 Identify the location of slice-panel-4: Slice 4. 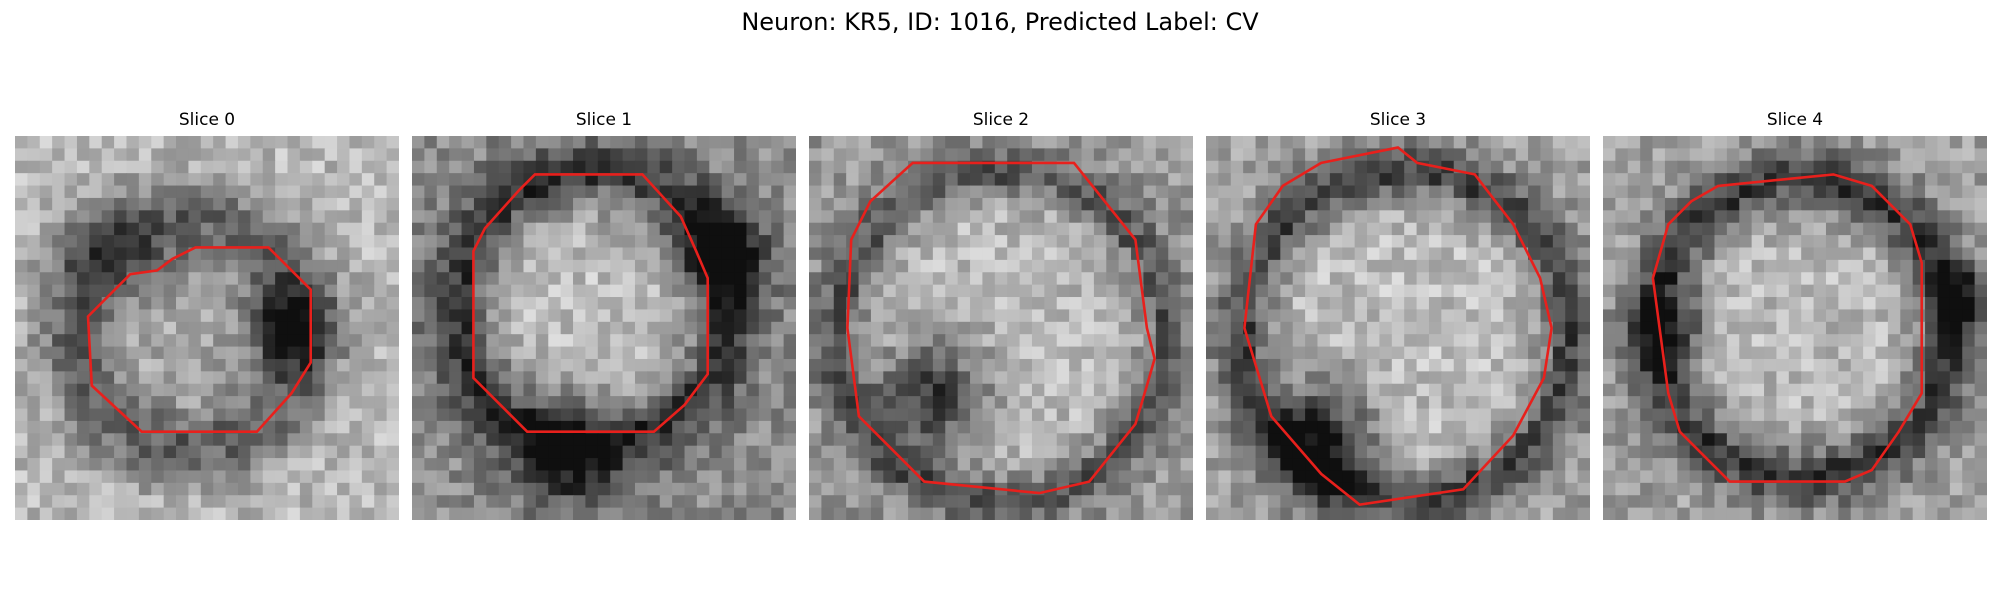
(1795, 314).